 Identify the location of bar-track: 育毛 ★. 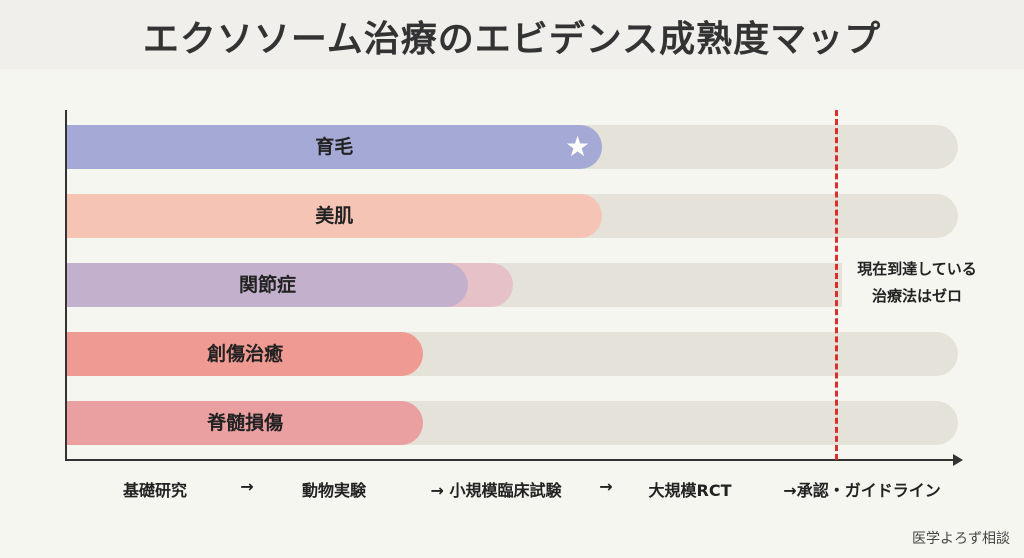
(512, 147).